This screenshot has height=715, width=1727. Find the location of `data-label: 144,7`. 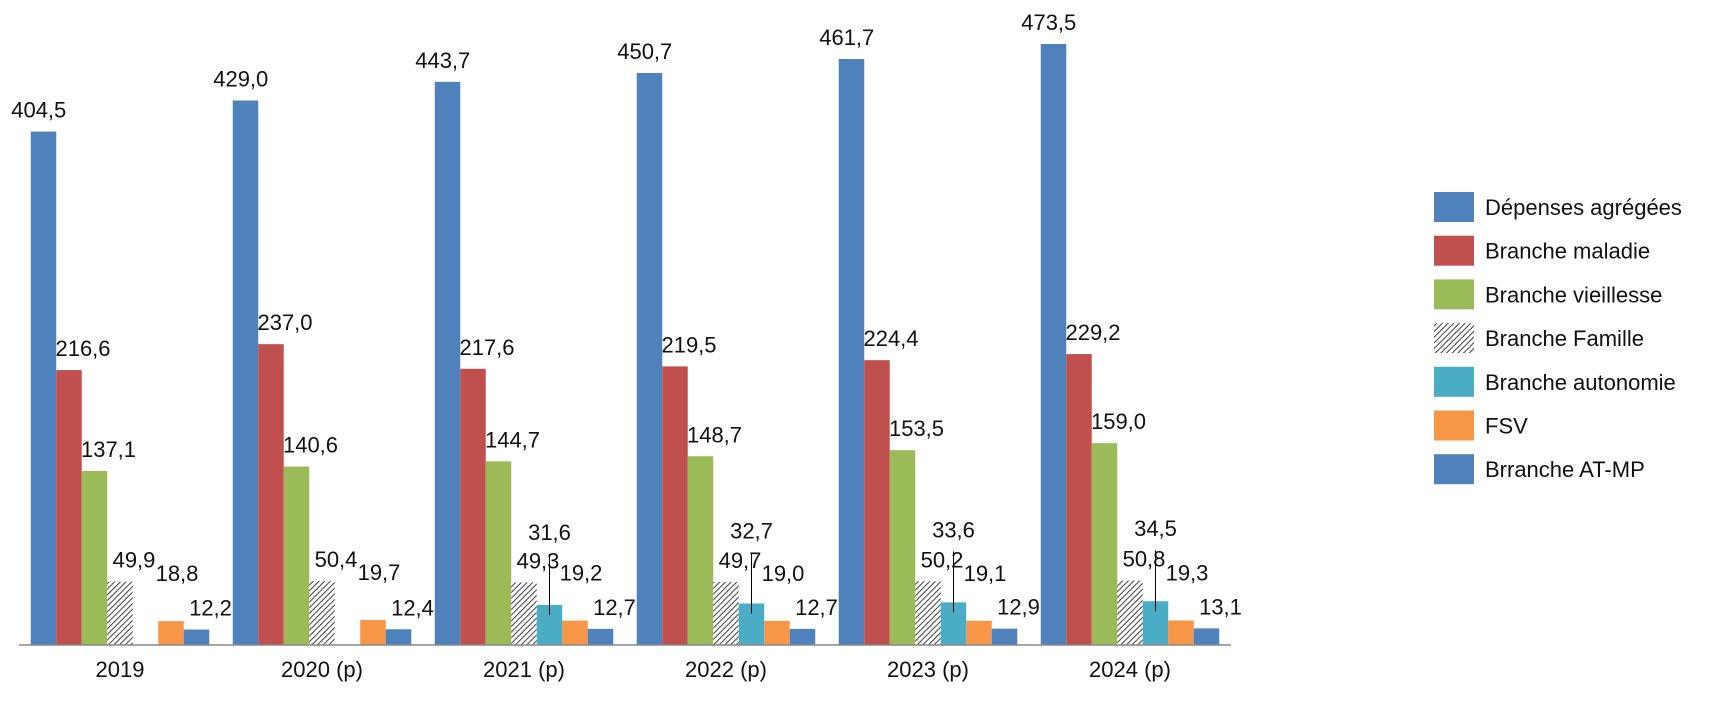

data-label: 144,7 is located at coordinates (512, 439).